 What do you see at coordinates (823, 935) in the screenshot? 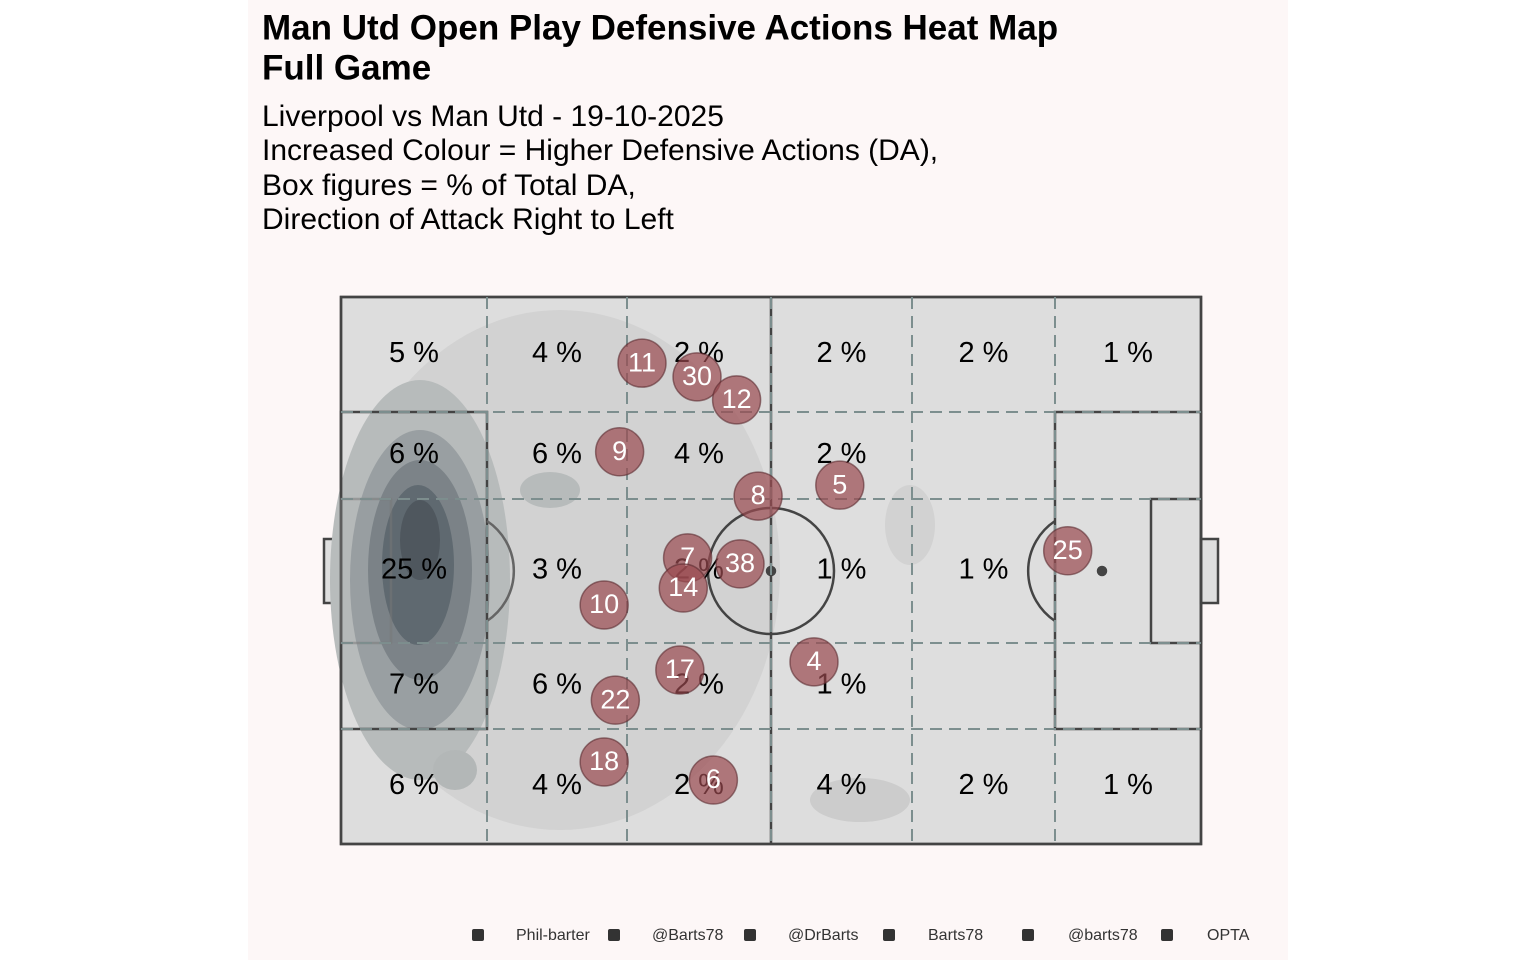
I see `footer-text: @DrBarts` at bounding box center [823, 935].